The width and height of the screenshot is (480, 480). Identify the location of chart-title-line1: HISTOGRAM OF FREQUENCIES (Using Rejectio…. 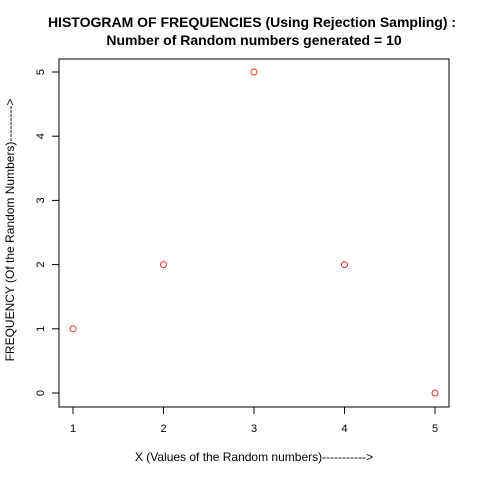
(252, 22).